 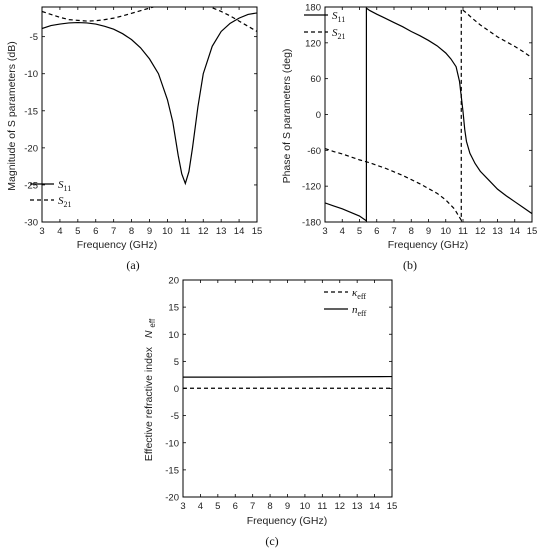 What do you see at coordinates (287, 521) in the screenshot?
I see `x-axis-label-c: Frequency (GHz)` at bounding box center [287, 521].